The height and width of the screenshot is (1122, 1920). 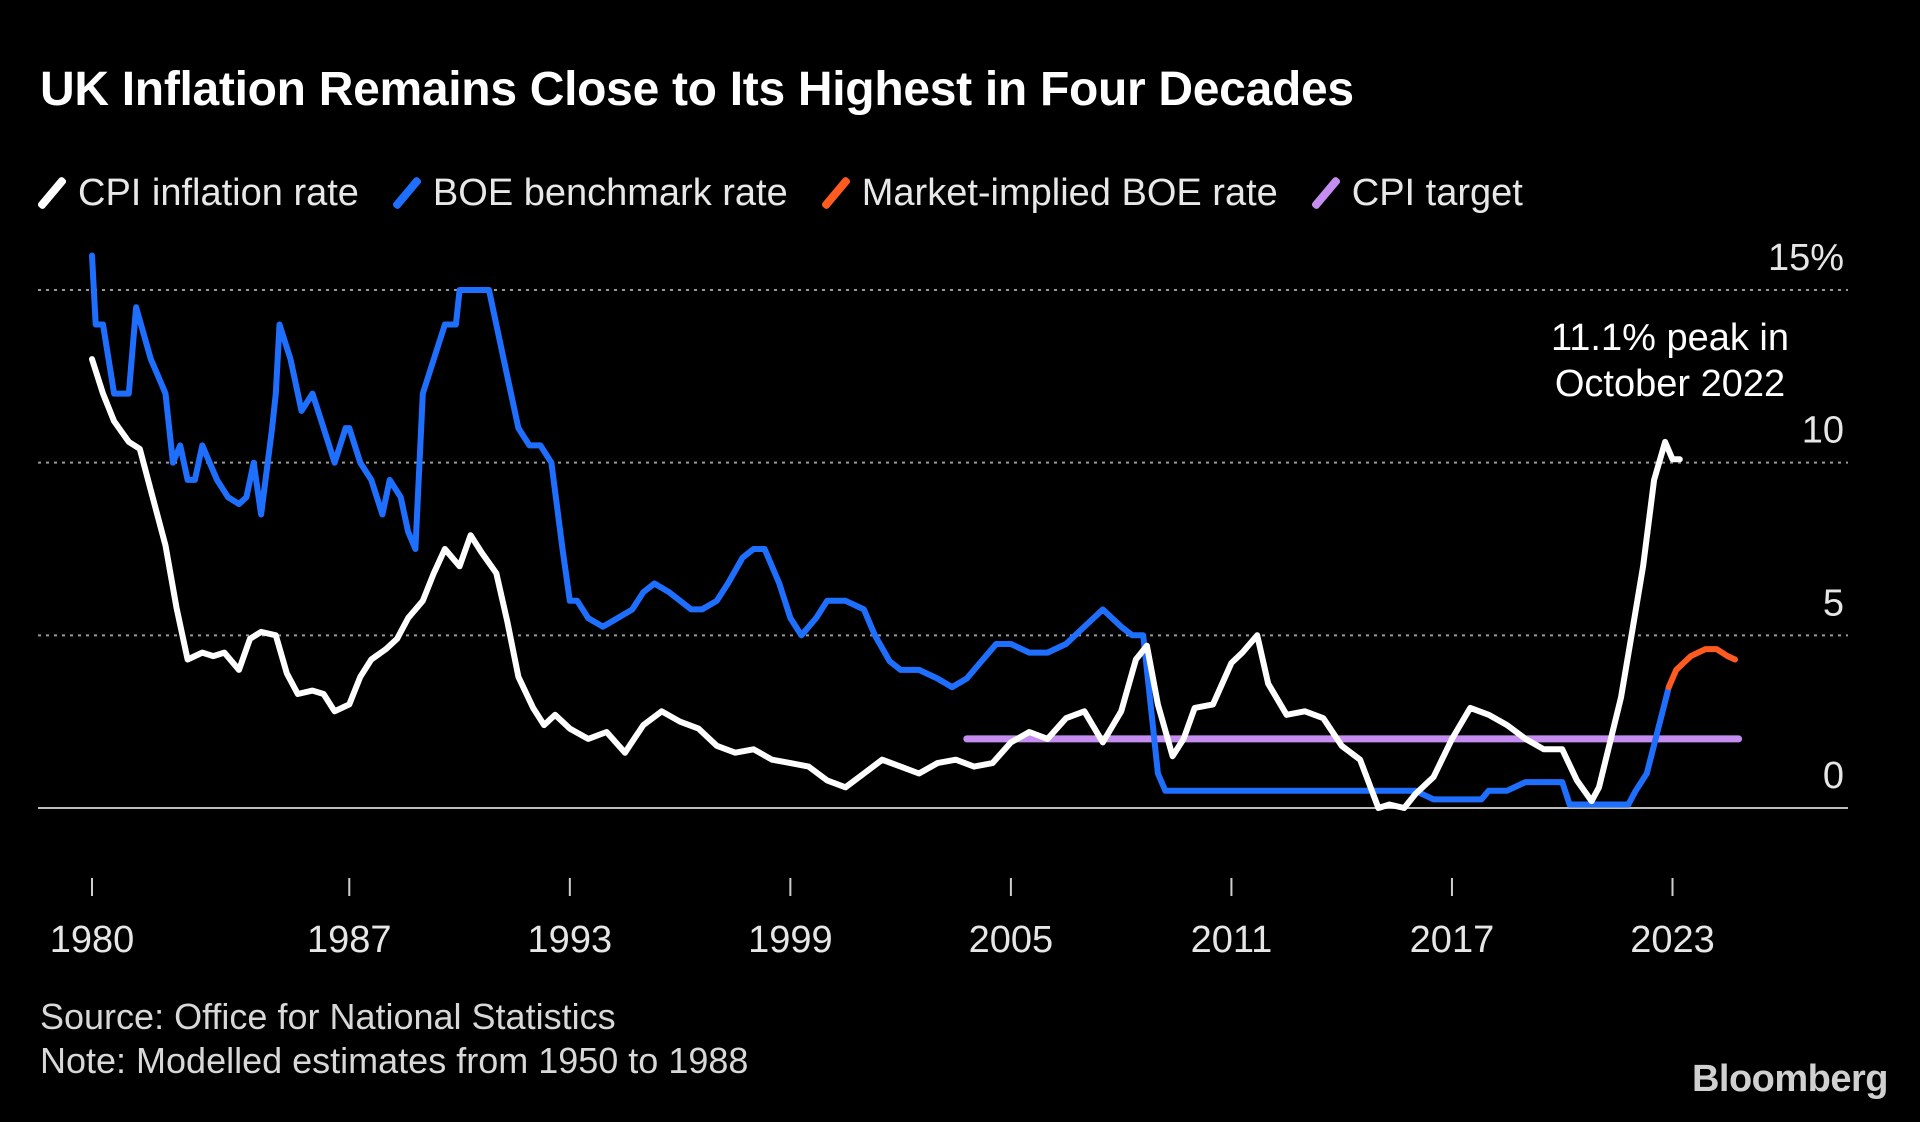 What do you see at coordinates (1670, 338) in the screenshot?
I see `annotation-line: 11.1% peak in` at bounding box center [1670, 338].